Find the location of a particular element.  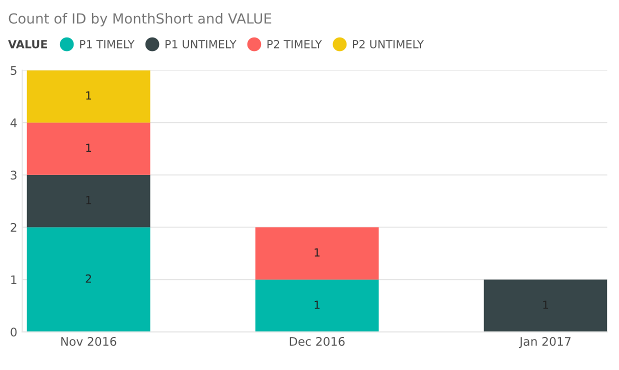

legend-label: P2 UNTIMELY is located at coordinates (388, 44).